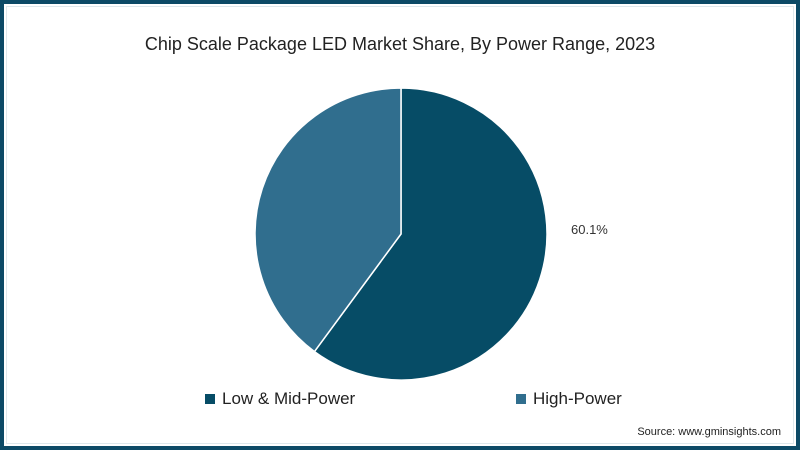 The image size is (800, 450). I want to click on data-label-low-mid-power: 60.1%, so click(589, 229).